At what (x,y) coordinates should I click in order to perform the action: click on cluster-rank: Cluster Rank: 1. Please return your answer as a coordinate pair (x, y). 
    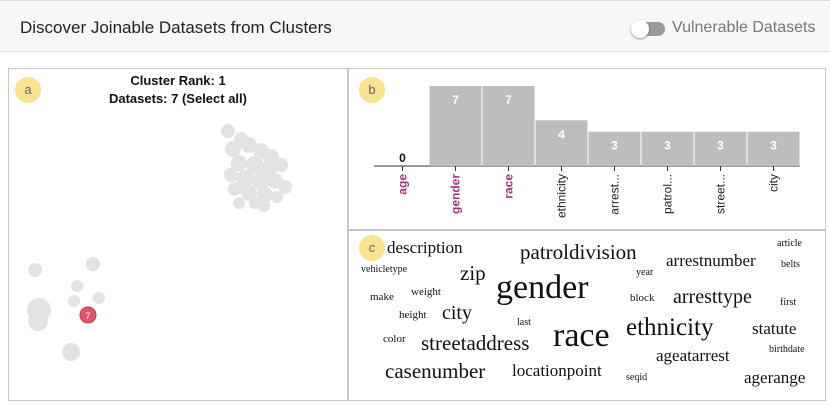
    Looking at the image, I should click on (178, 80).